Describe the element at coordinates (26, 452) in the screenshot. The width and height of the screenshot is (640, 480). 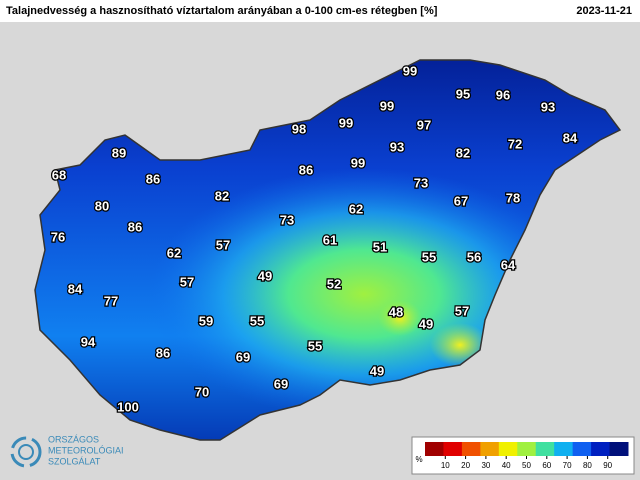
I see `logo` at that location.